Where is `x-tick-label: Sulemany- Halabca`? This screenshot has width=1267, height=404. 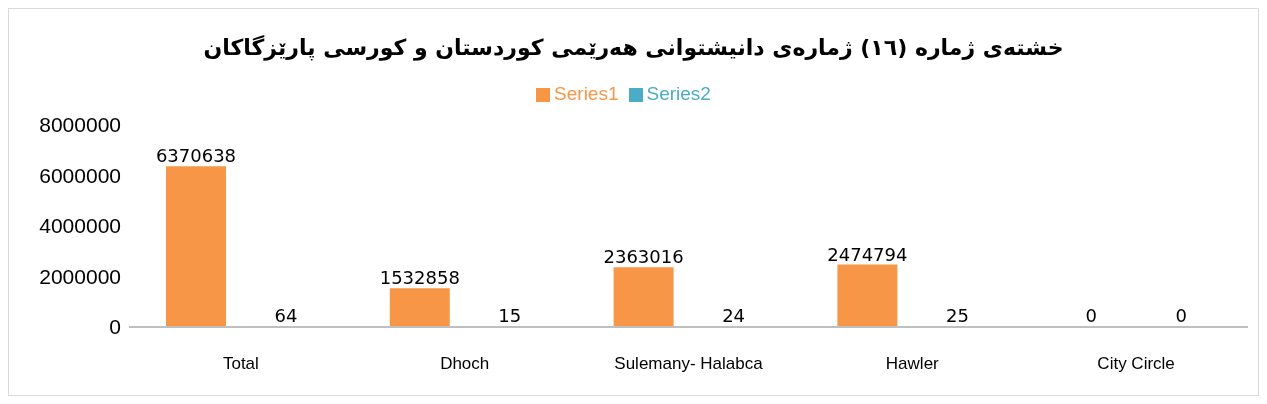
x-tick-label: Sulemany- Halabca is located at coordinates (689, 364).